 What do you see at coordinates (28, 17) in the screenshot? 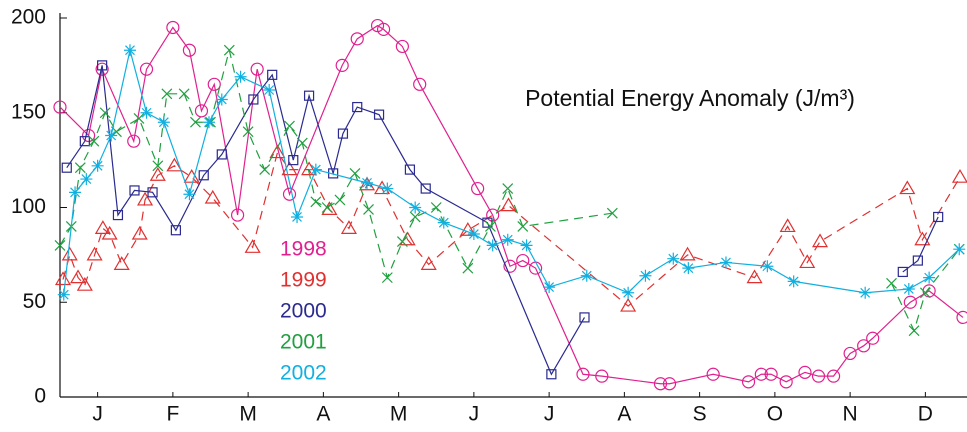
I see `y-tick-label: 200` at bounding box center [28, 17].